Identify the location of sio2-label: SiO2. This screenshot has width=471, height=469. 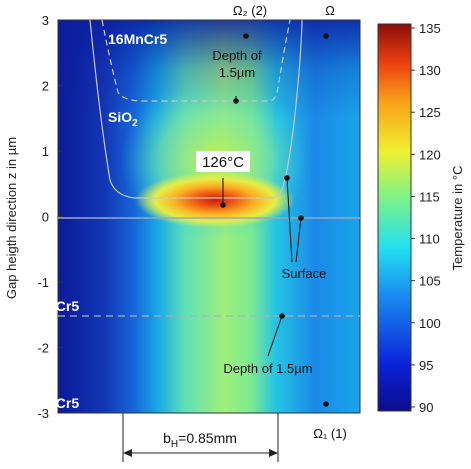
(123, 119).